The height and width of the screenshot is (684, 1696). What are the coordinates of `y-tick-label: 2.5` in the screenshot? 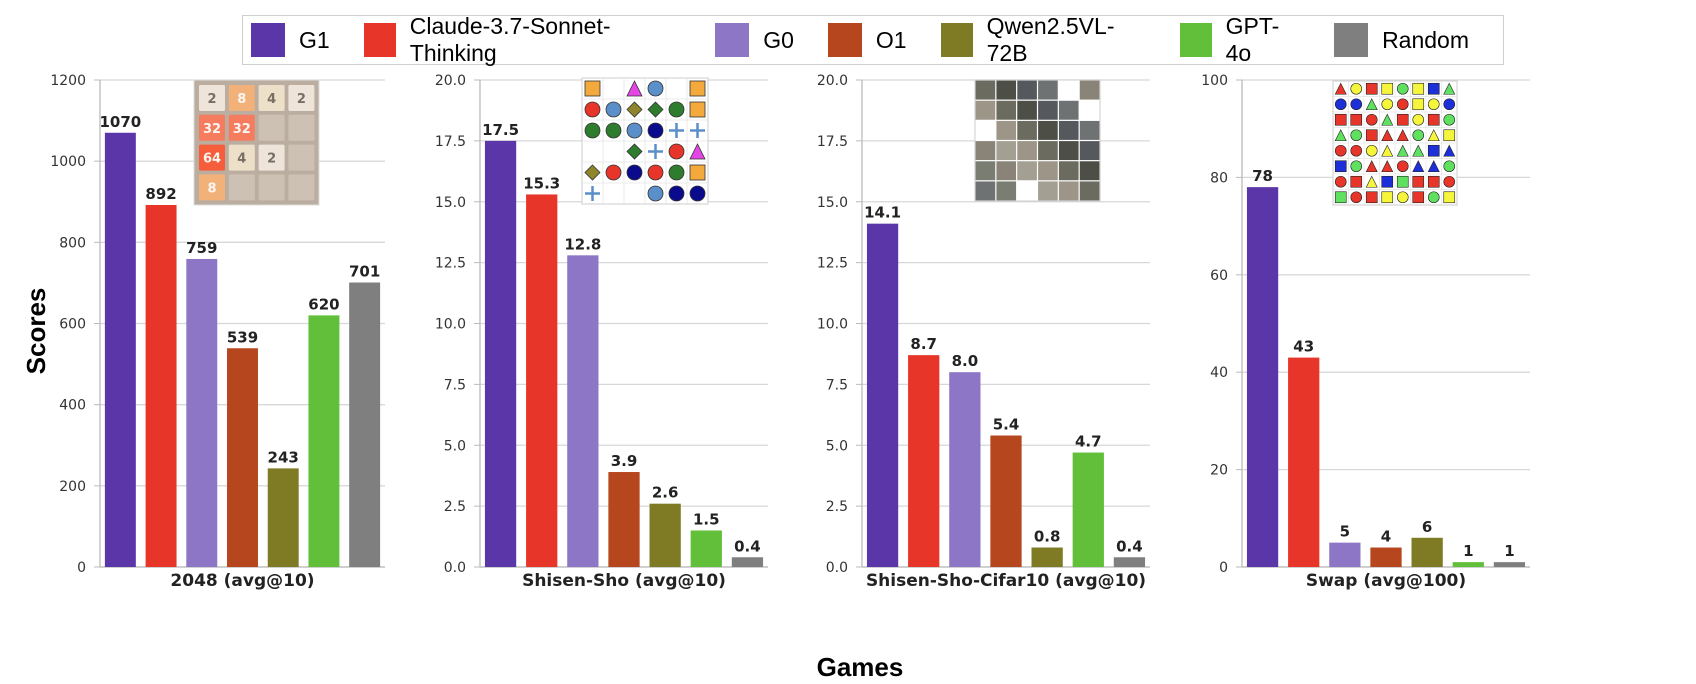 It's located at (455, 507).